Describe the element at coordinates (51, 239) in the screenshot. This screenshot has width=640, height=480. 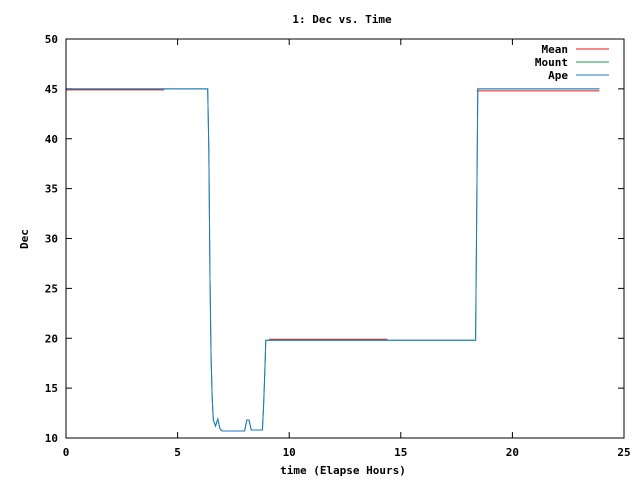
I see `y-tick-label: 30` at that location.